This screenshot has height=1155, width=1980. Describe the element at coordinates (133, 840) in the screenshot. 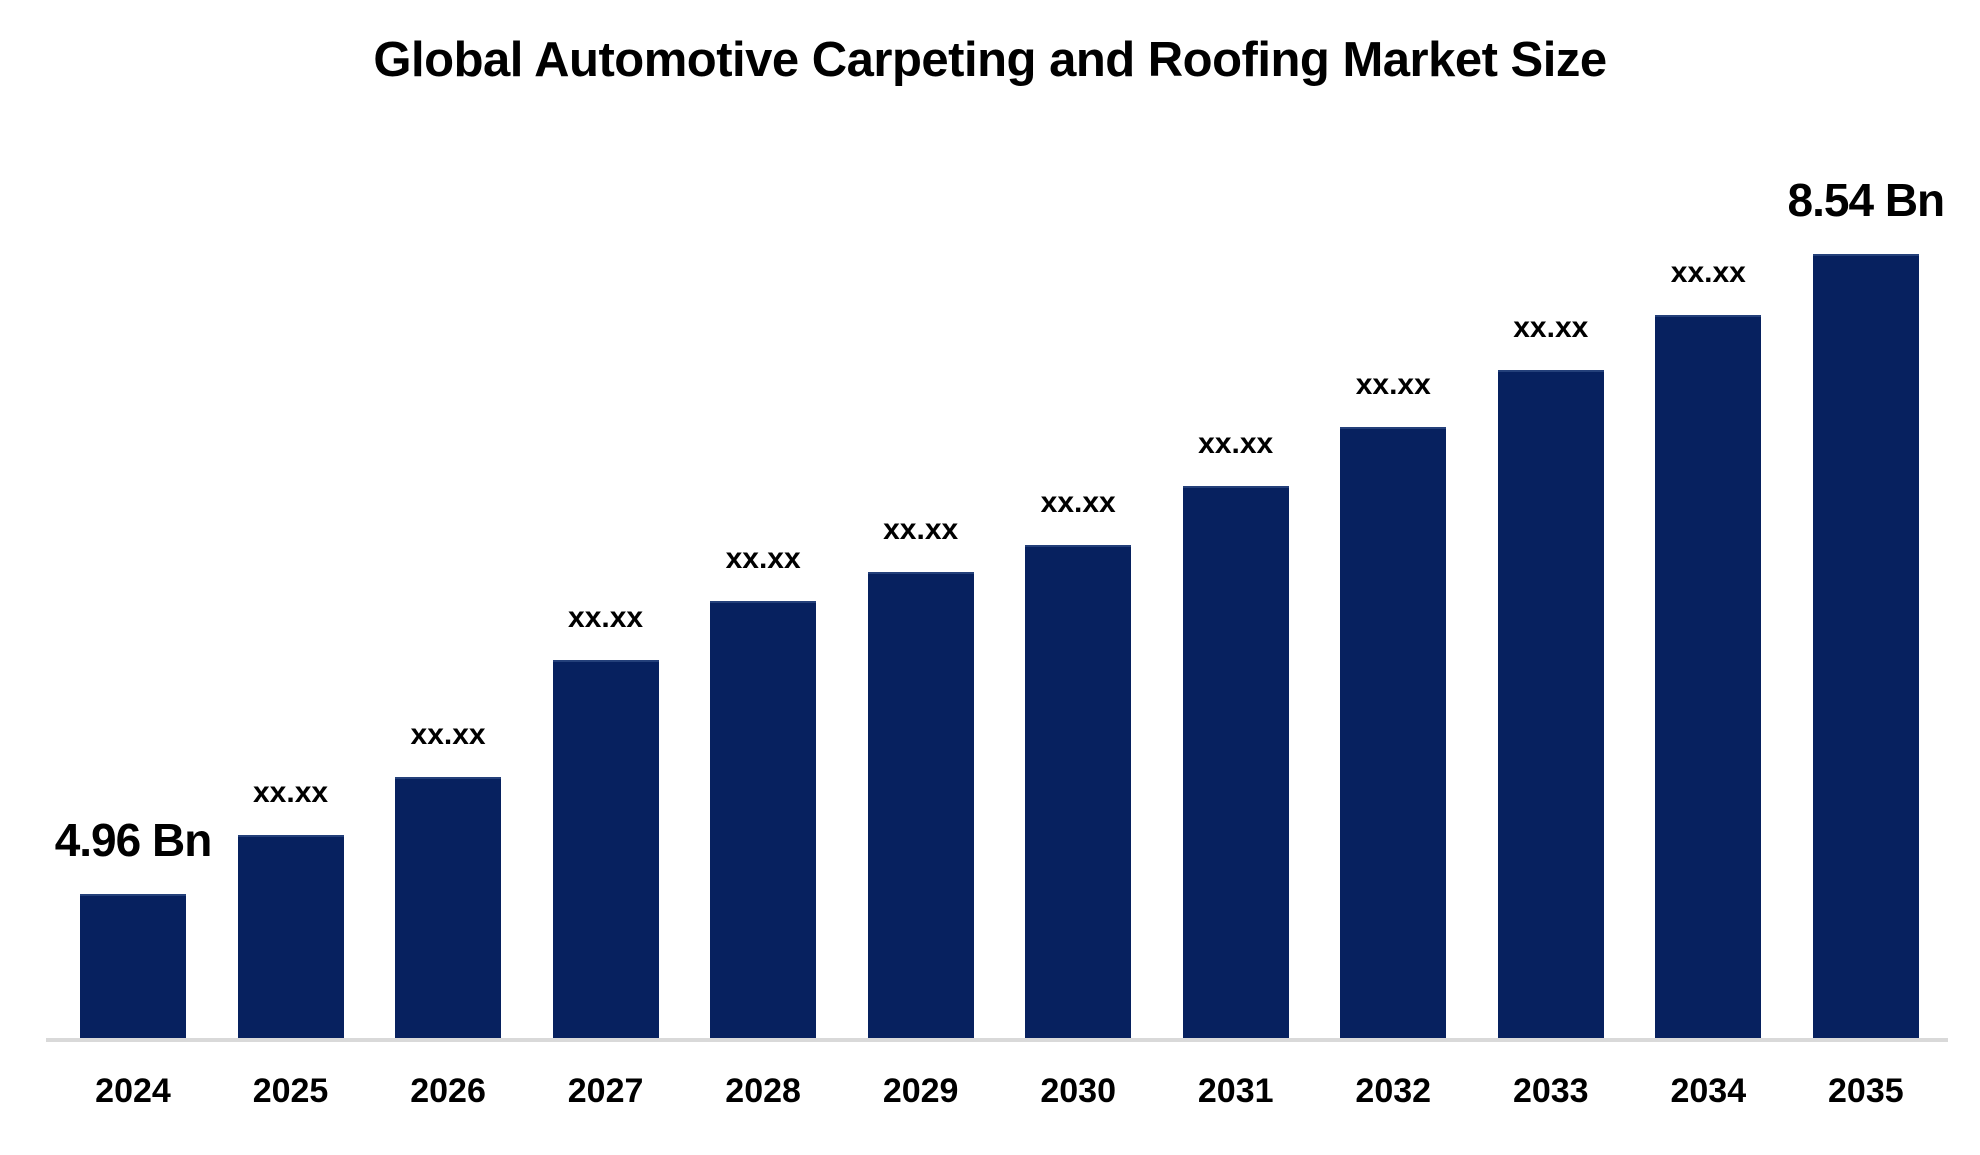

I see `value-label-2024: 4.96 Bn` at that location.